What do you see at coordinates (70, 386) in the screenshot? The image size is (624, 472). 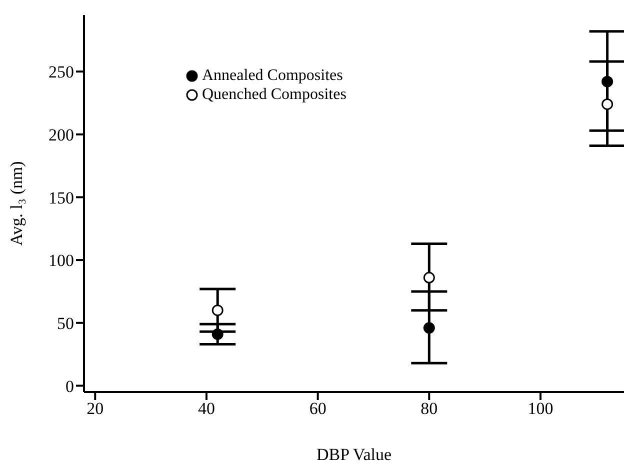 I see `y-tick-label: 0` at bounding box center [70, 386].